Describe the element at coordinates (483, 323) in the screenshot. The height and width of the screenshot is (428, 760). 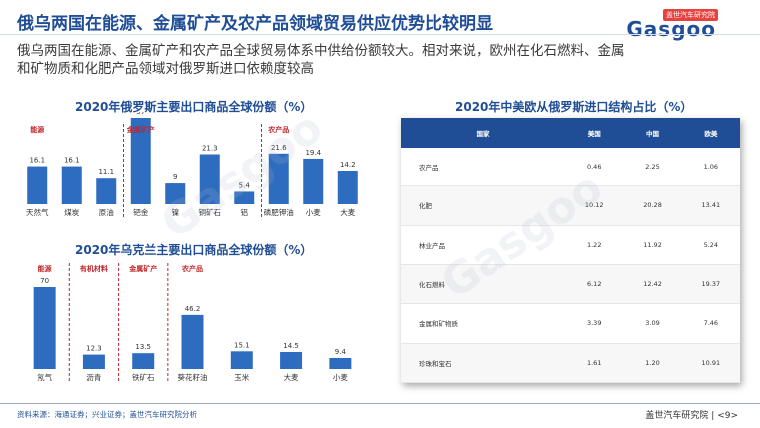
I see `table-cell: 金属和矿物质` at that location.